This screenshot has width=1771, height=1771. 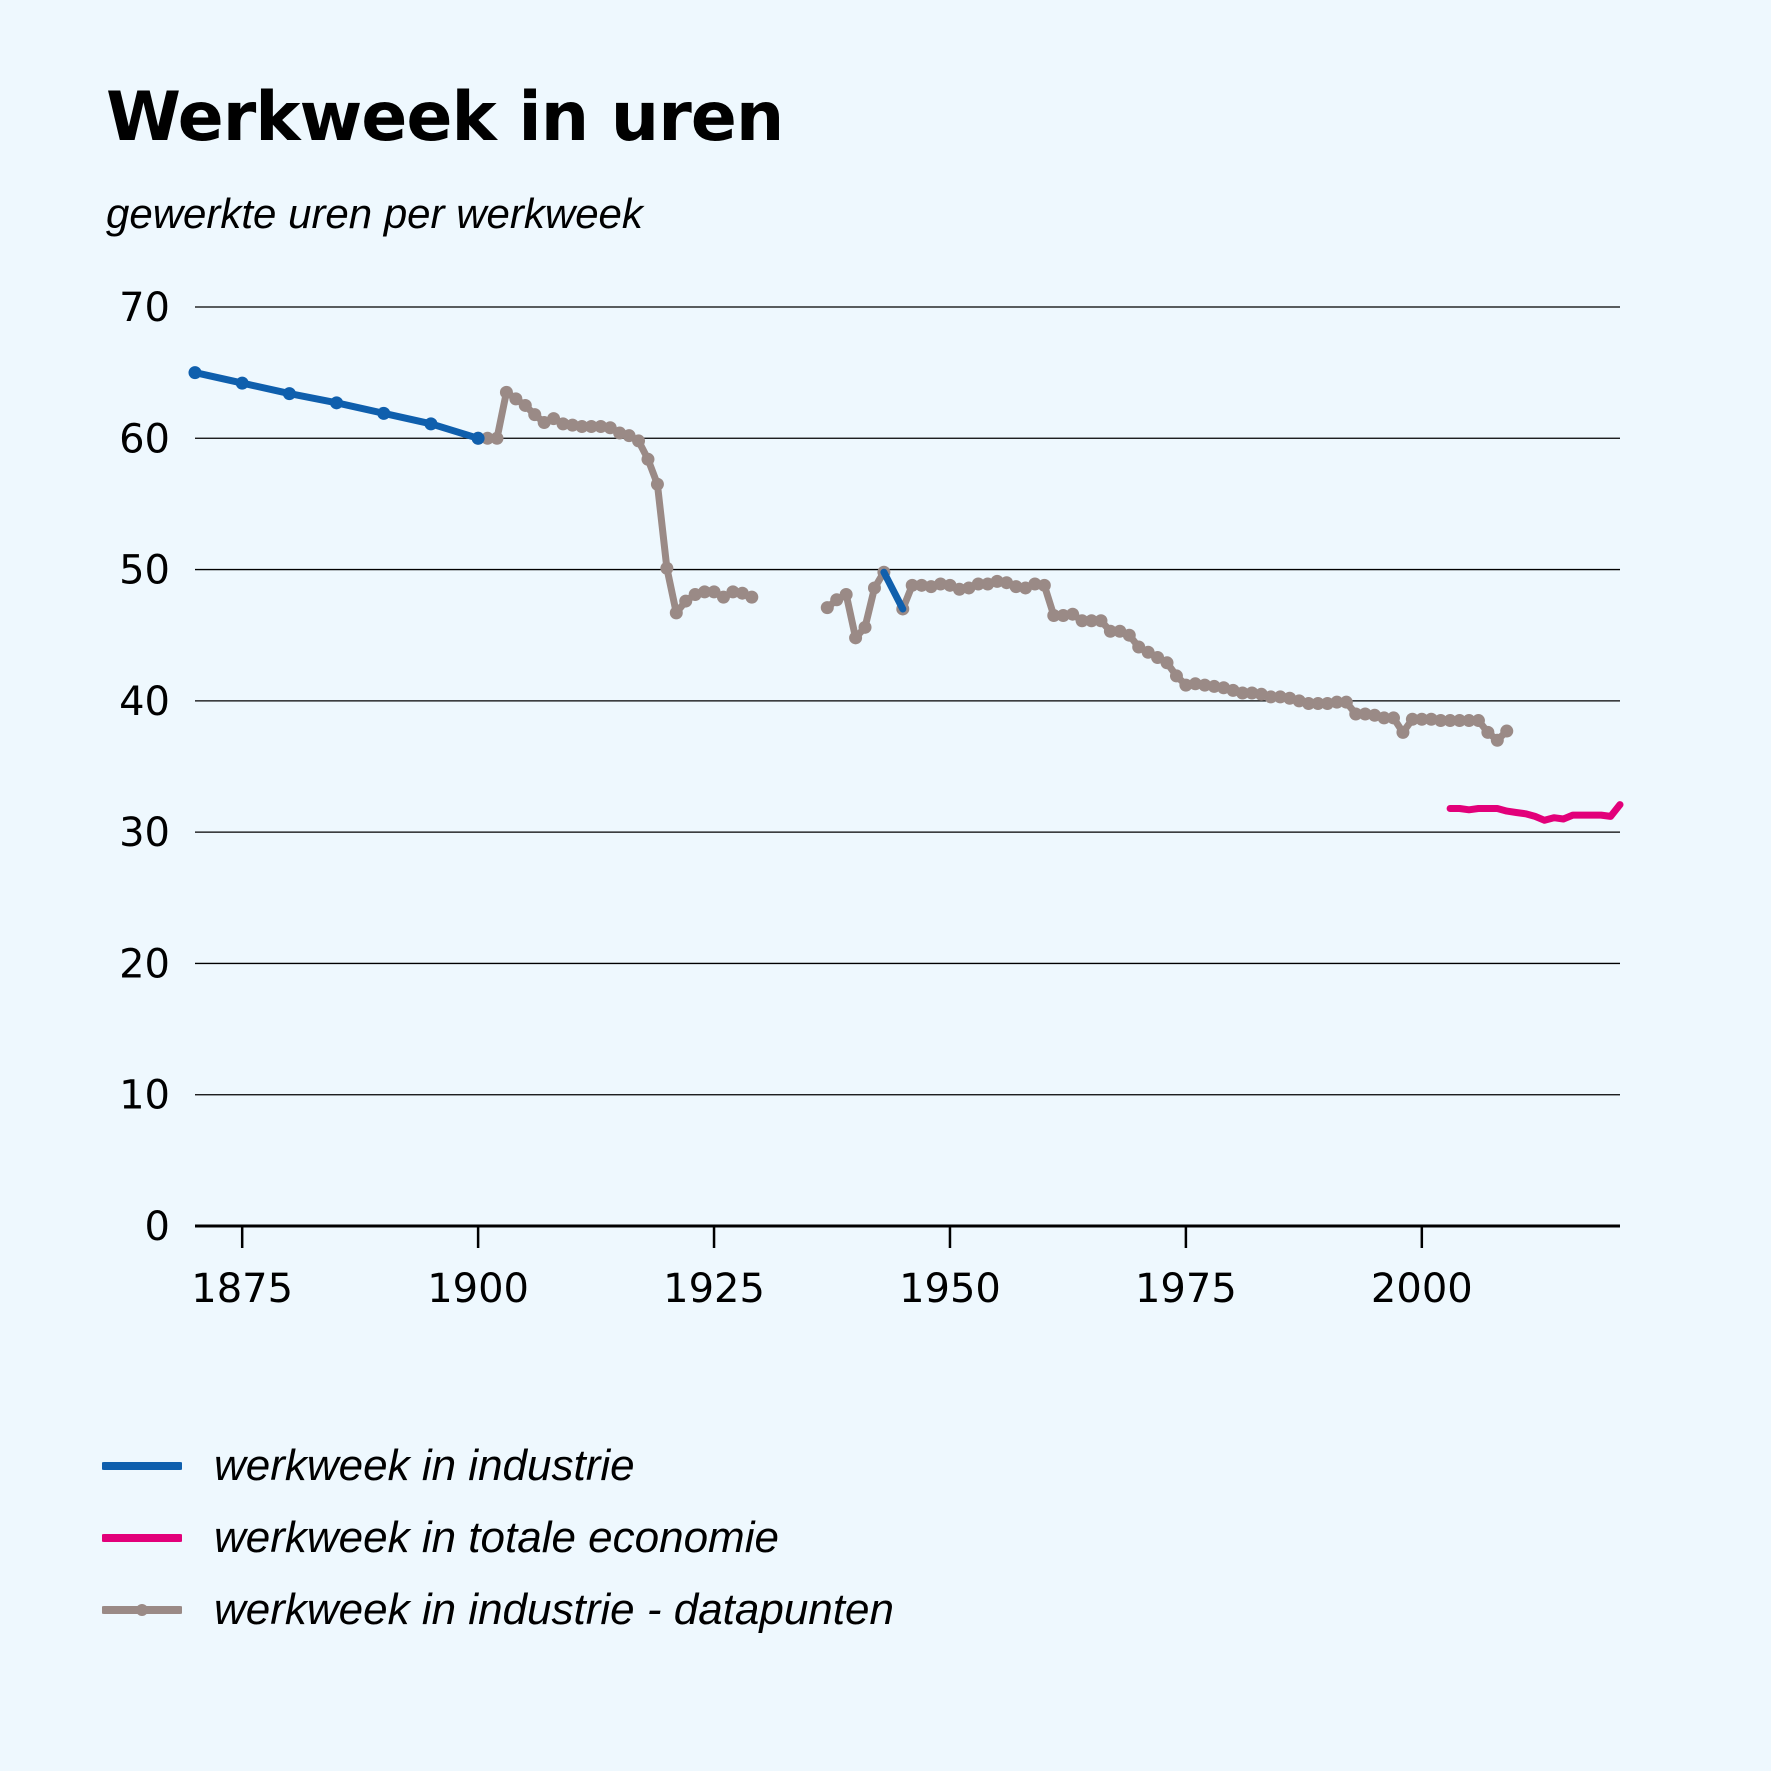 What do you see at coordinates (488, 438) in the screenshot?
I see `werkweek-in-industrie-datapunten-seg0-point-1901` at bounding box center [488, 438].